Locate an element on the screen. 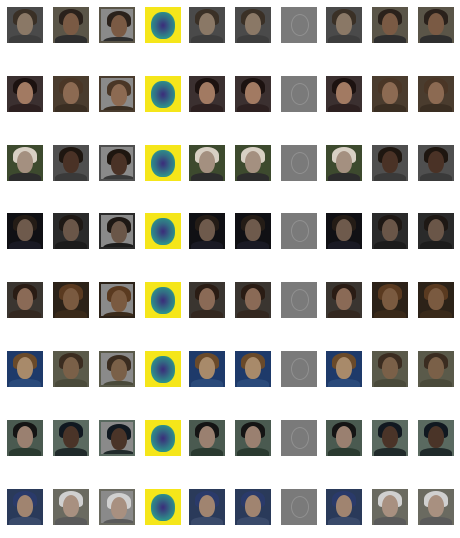 The width and height of the screenshot is (460, 538). residual-face-outline is located at coordinates (300, 438).